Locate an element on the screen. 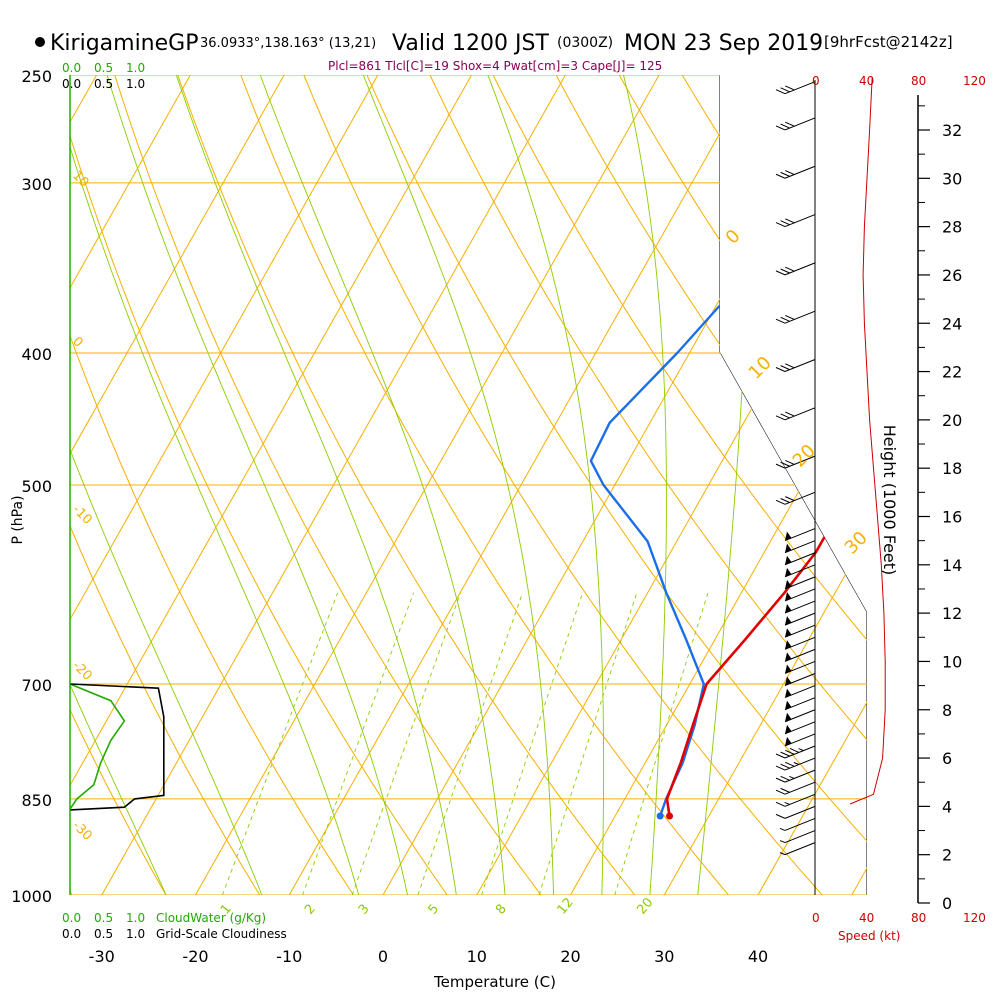 The image size is (1000, 1000). height-tick-label: 20 is located at coordinates (952, 420).